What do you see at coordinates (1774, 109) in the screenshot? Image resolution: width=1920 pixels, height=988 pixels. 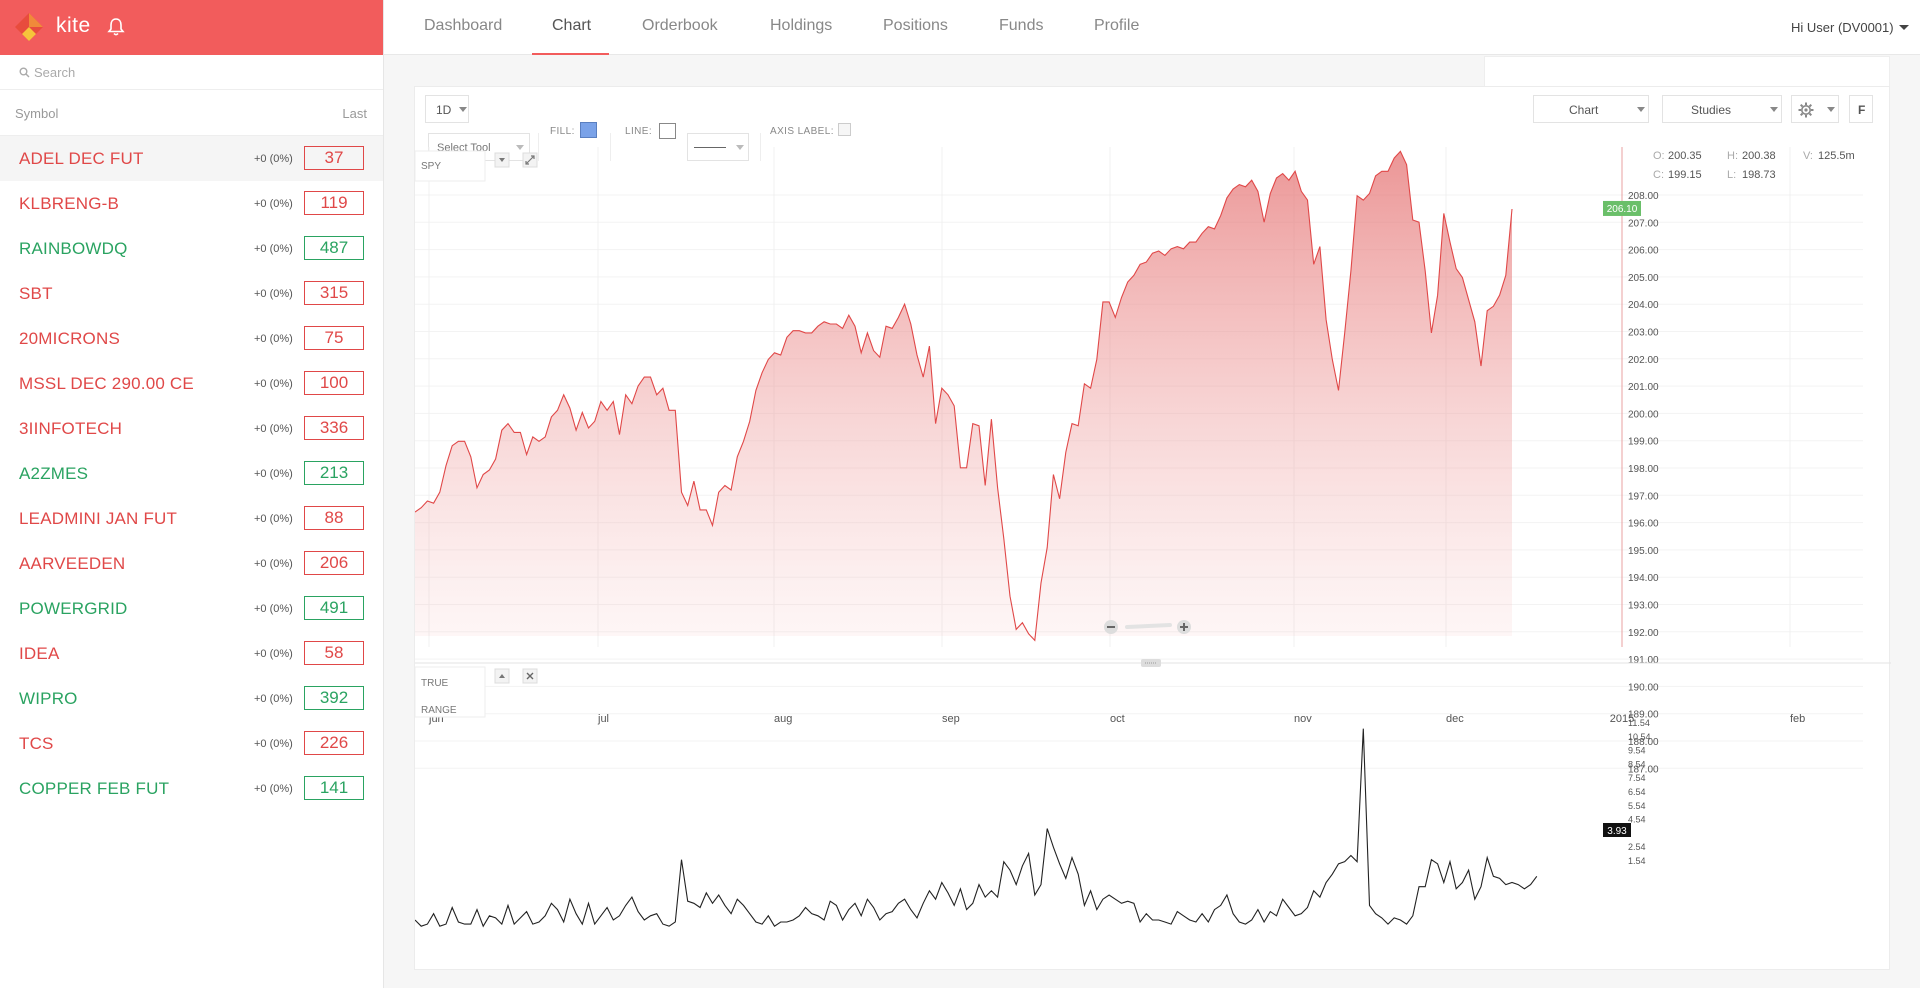 I see `studies-caret-icon` at bounding box center [1774, 109].